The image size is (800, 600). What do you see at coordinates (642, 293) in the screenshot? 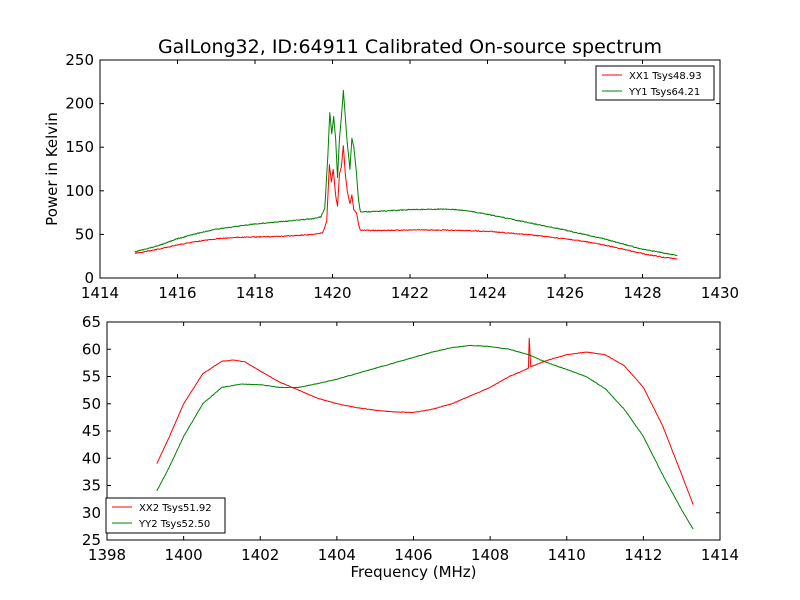
I see `x-tick-label: 1428` at bounding box center [642, 293].